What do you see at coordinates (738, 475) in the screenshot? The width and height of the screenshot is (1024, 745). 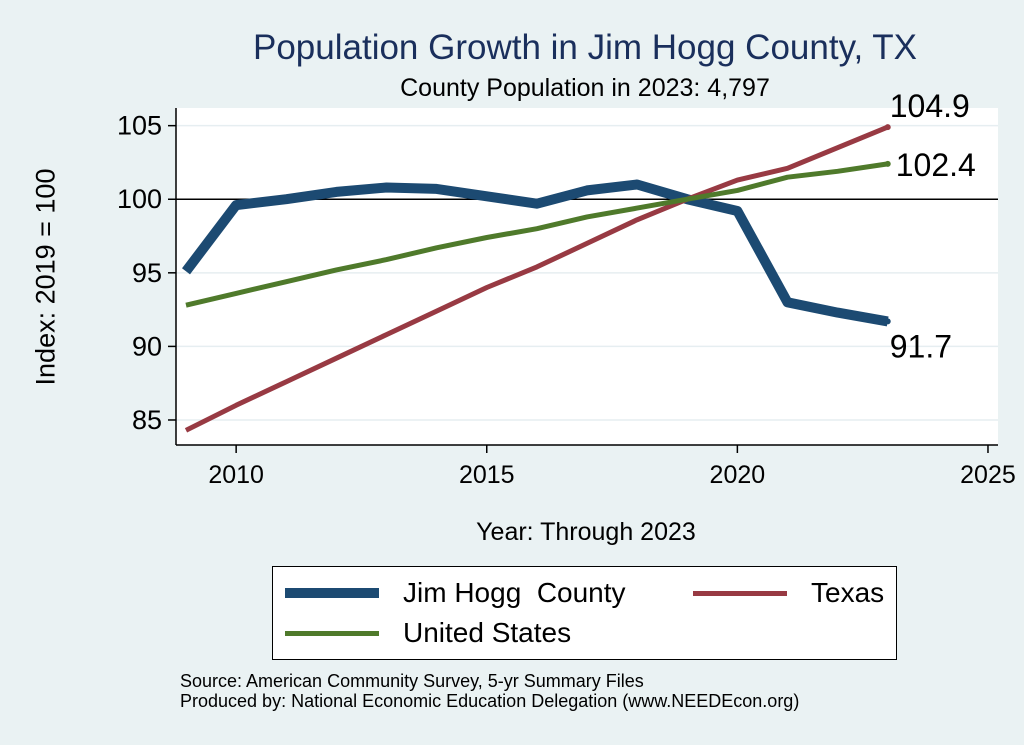 I see `x-tick-label: 2020` at bounding box center [738, 475].